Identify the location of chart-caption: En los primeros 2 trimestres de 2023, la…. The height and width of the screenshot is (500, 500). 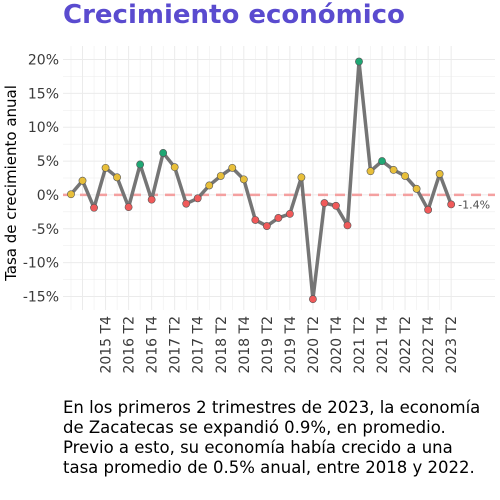
(272, 437).